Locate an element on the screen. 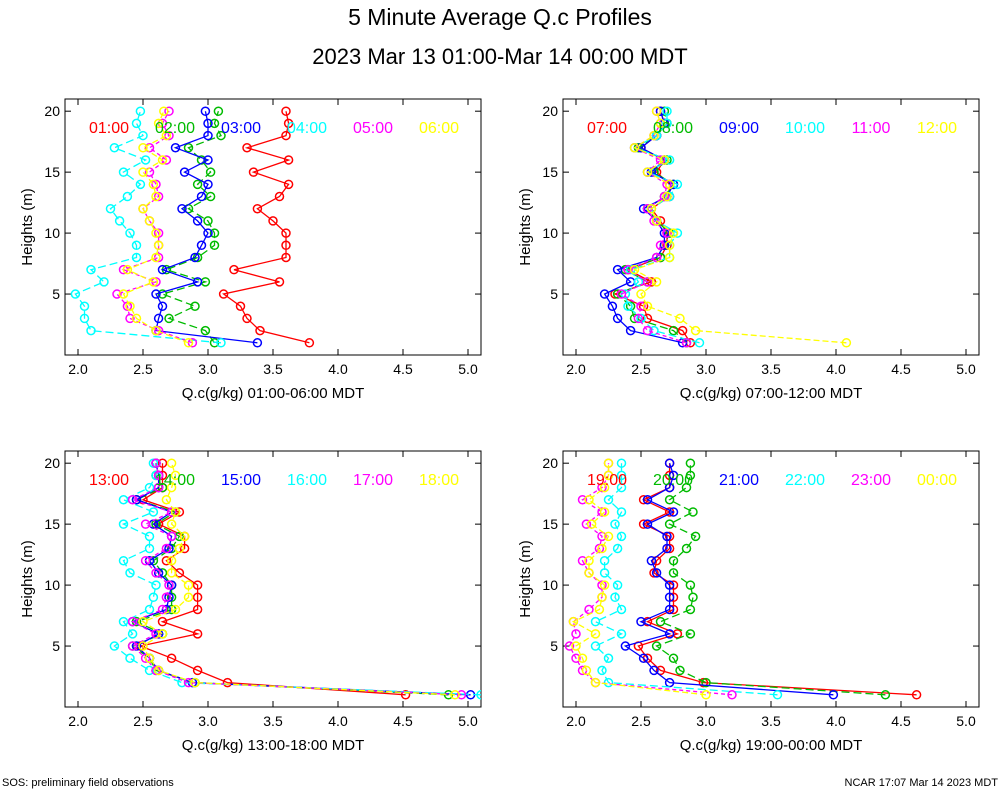 The image size is (1000, 800). y-tick-label: 20 is located at coordinates (52, 111).